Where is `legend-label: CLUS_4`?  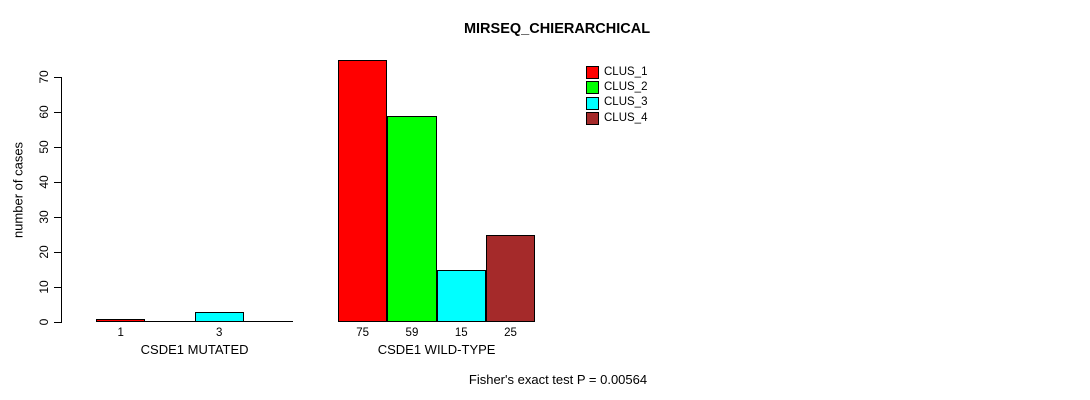 legend-label: CLUS_4 is located at coordinates (626, 117).